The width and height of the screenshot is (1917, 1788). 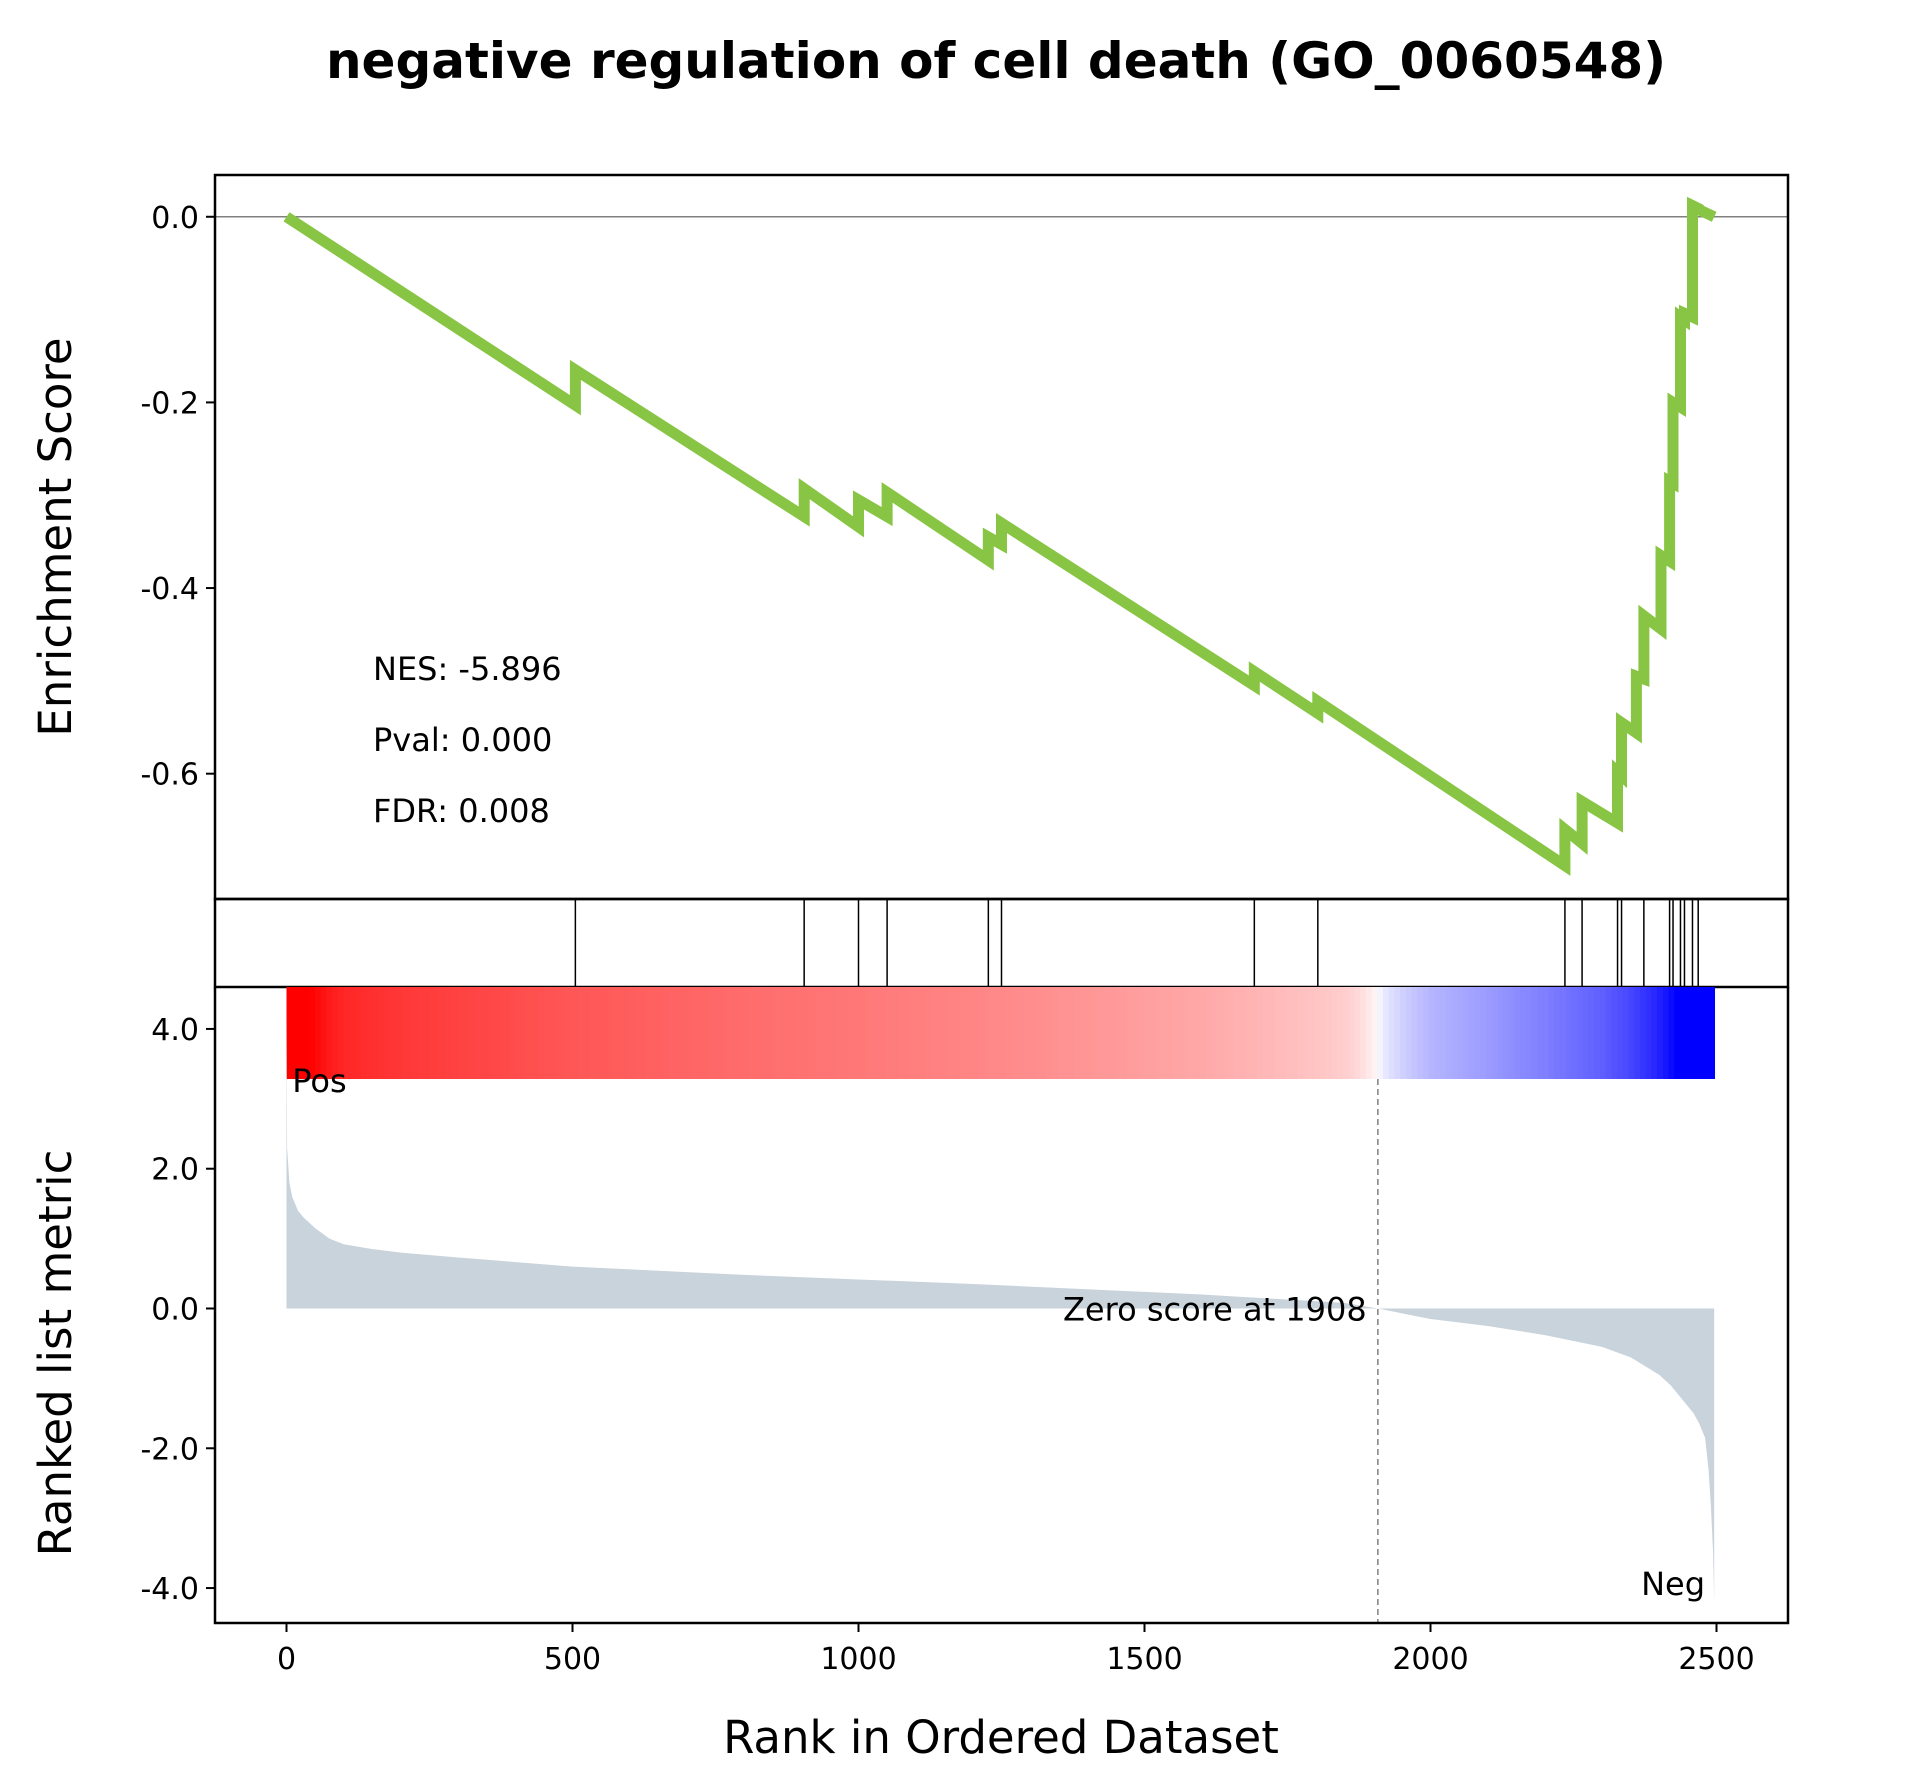 I want to click on metric-y-axis-label: Ranked list metric, so click(x=55, y=1353).